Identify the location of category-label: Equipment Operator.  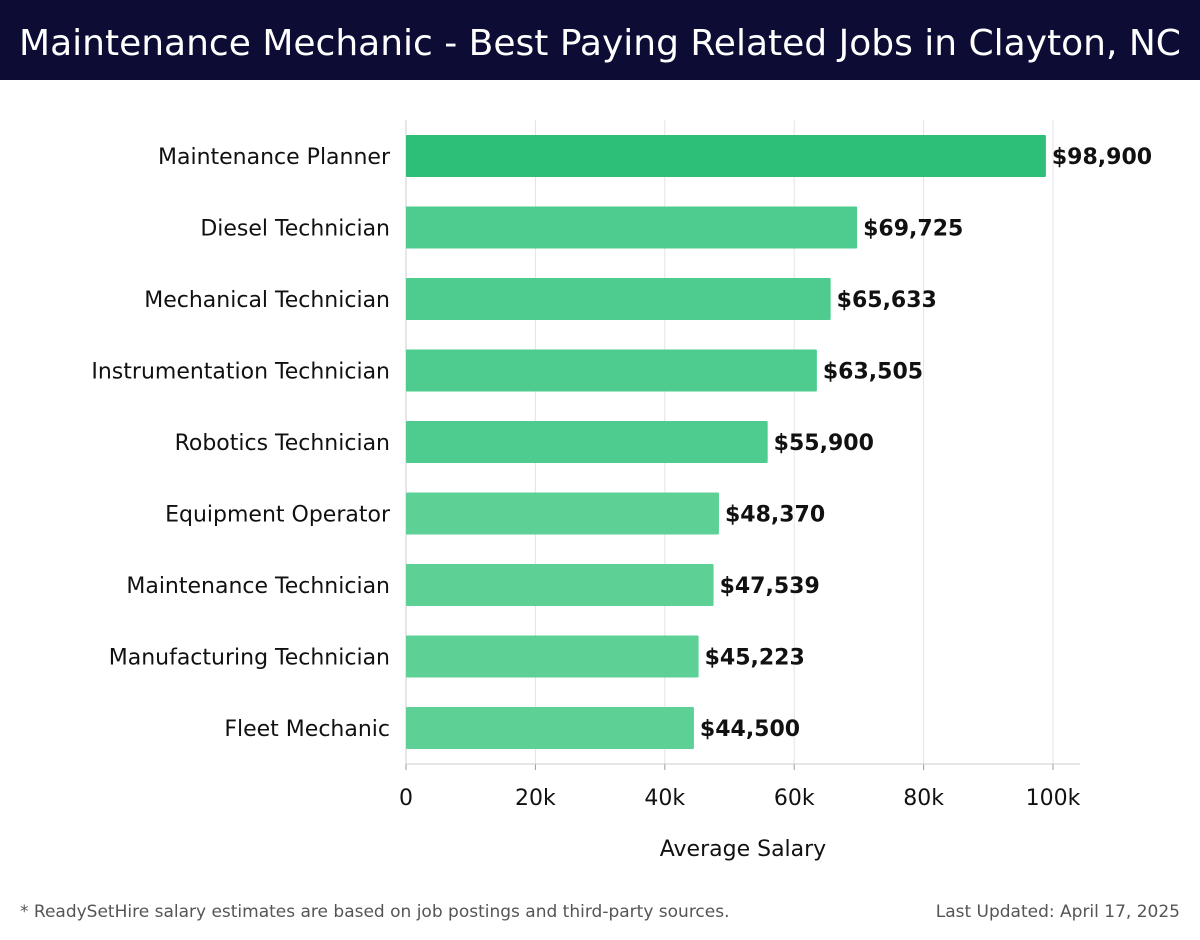
(278, 515).